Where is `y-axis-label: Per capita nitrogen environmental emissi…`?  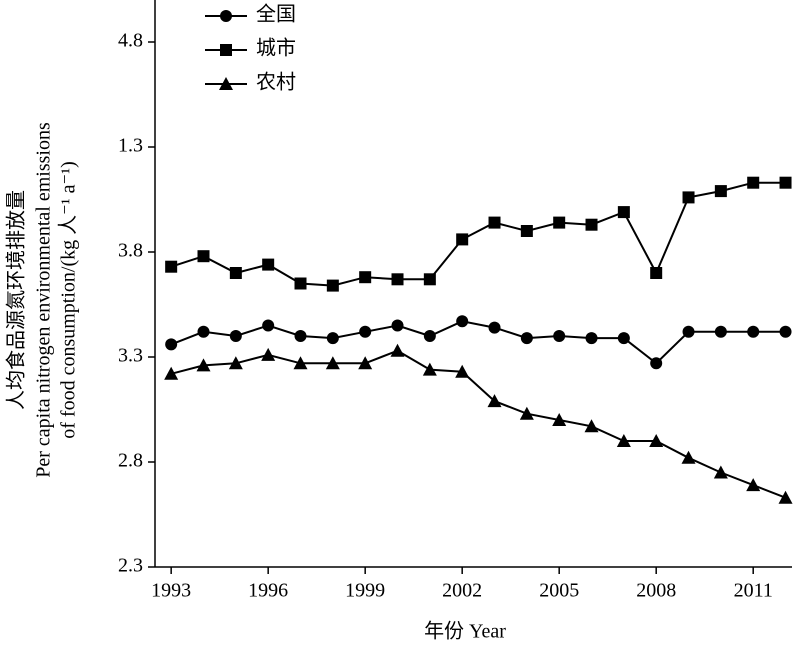
y-axis-label: Per capita nitrogen environmental emissi… is located at coordinates (44, 300).